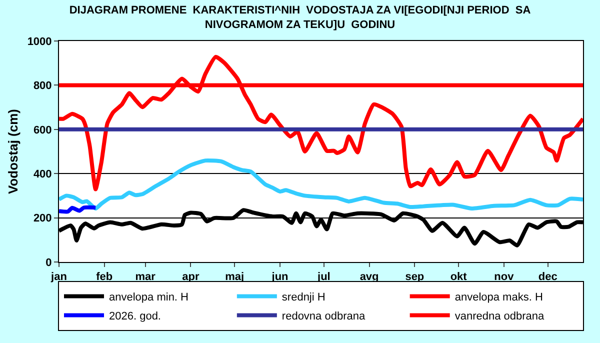 This screenshot has width=600, height=343. Describe the element at coordinates (145, 277) in the screenshot. I see `x-tick-label: mar` at that location.